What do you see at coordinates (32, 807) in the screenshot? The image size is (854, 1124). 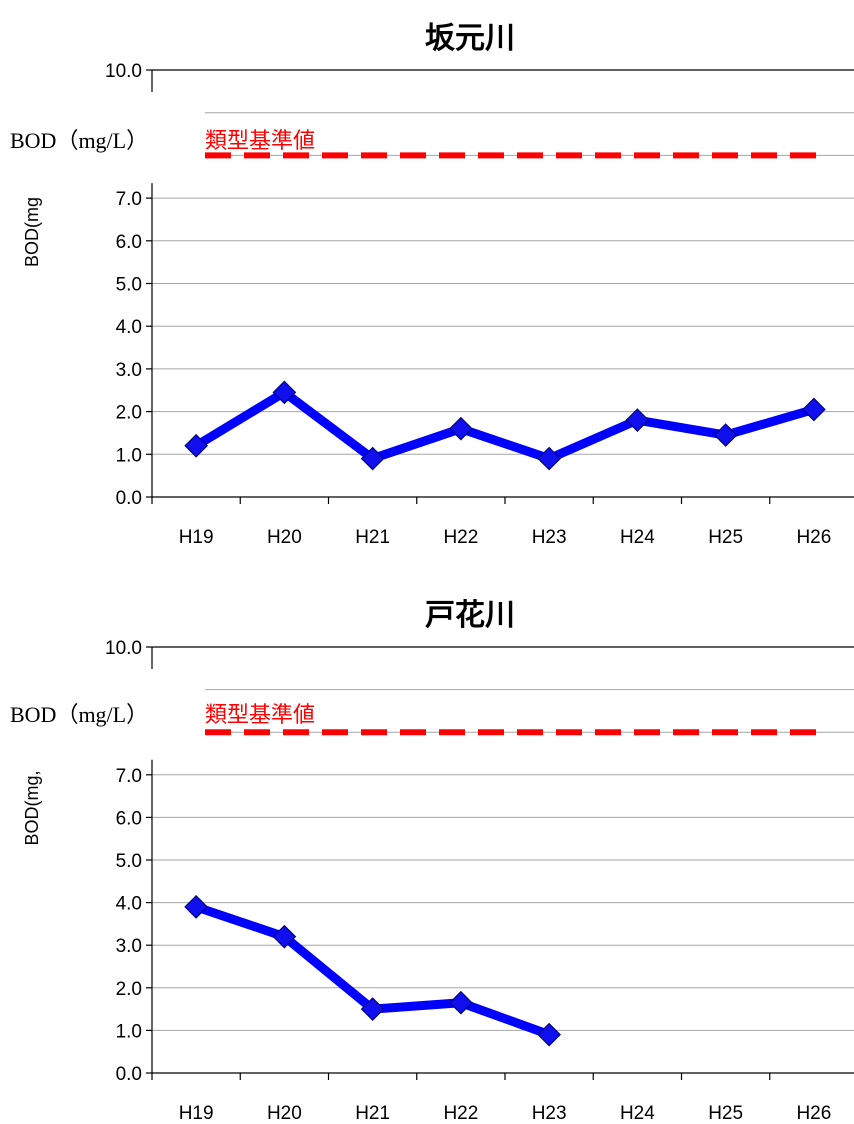 I see `y-axis-label: BOD(mg,` at bounding box center [32, 807].